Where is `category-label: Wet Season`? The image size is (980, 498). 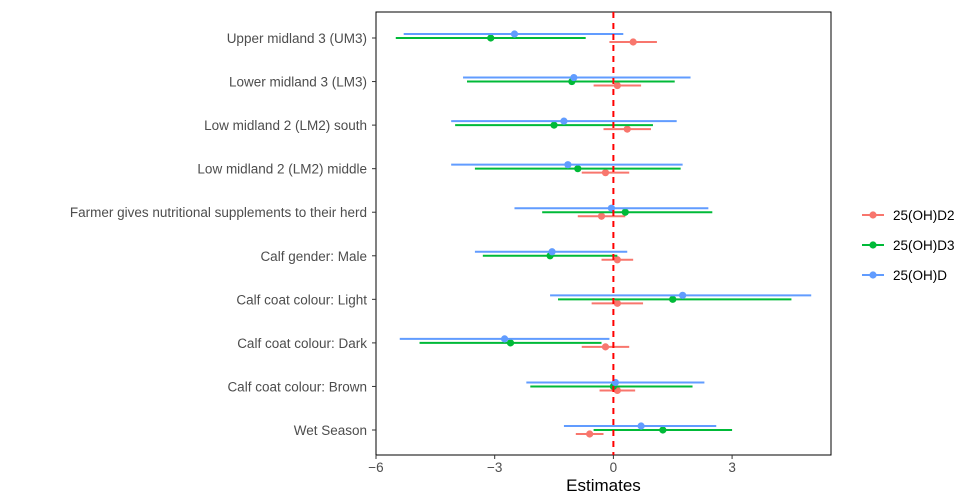 category-label: Wet Season is located at coordinates (330, 430).